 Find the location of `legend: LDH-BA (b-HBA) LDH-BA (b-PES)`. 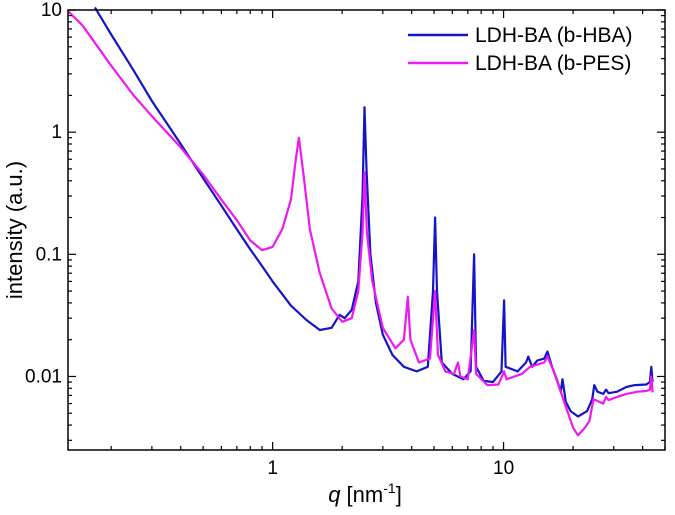

legend: LDH-BA (b-HBA) LDH-BA (b-PES) is located at coordinates (520, 49).